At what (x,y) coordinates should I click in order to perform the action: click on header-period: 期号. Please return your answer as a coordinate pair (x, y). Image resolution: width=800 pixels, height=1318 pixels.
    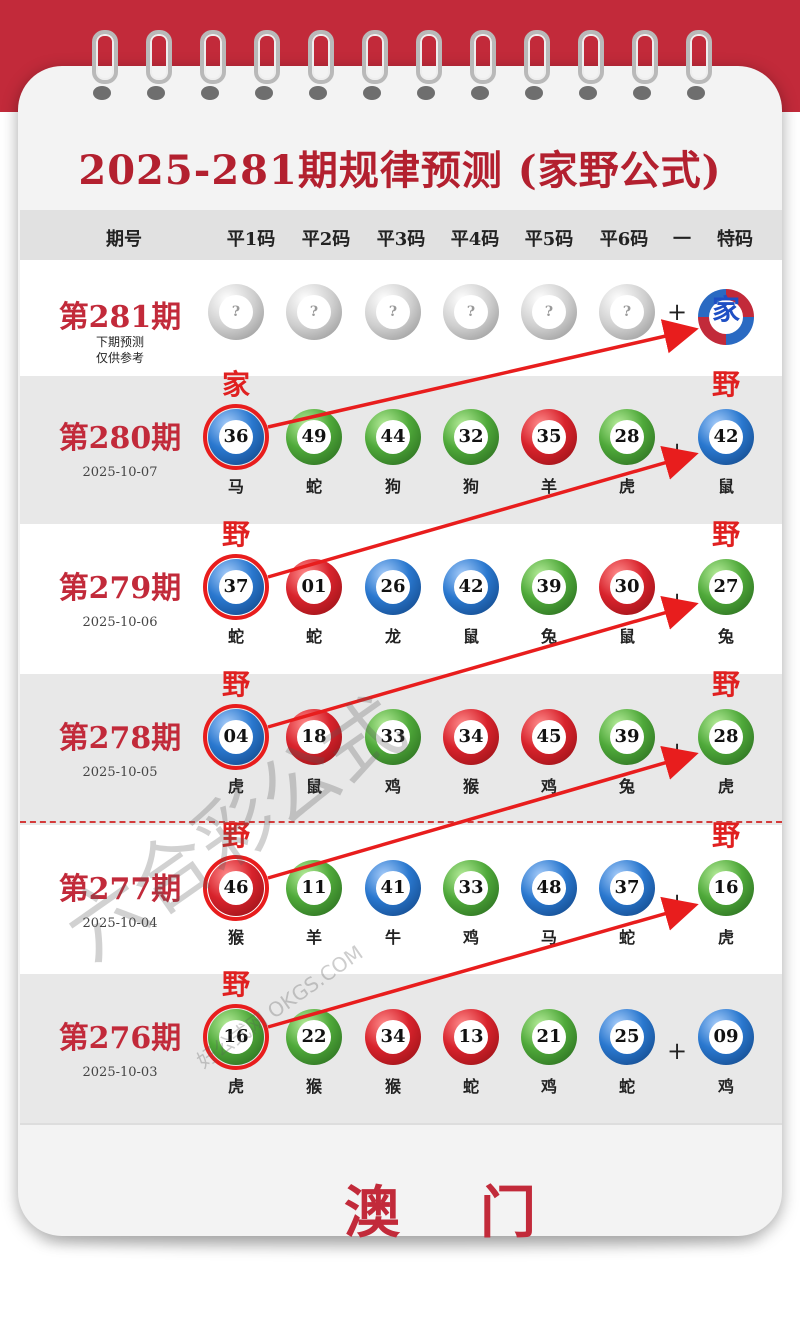
    Looking at the image, I should click on (124, 239).